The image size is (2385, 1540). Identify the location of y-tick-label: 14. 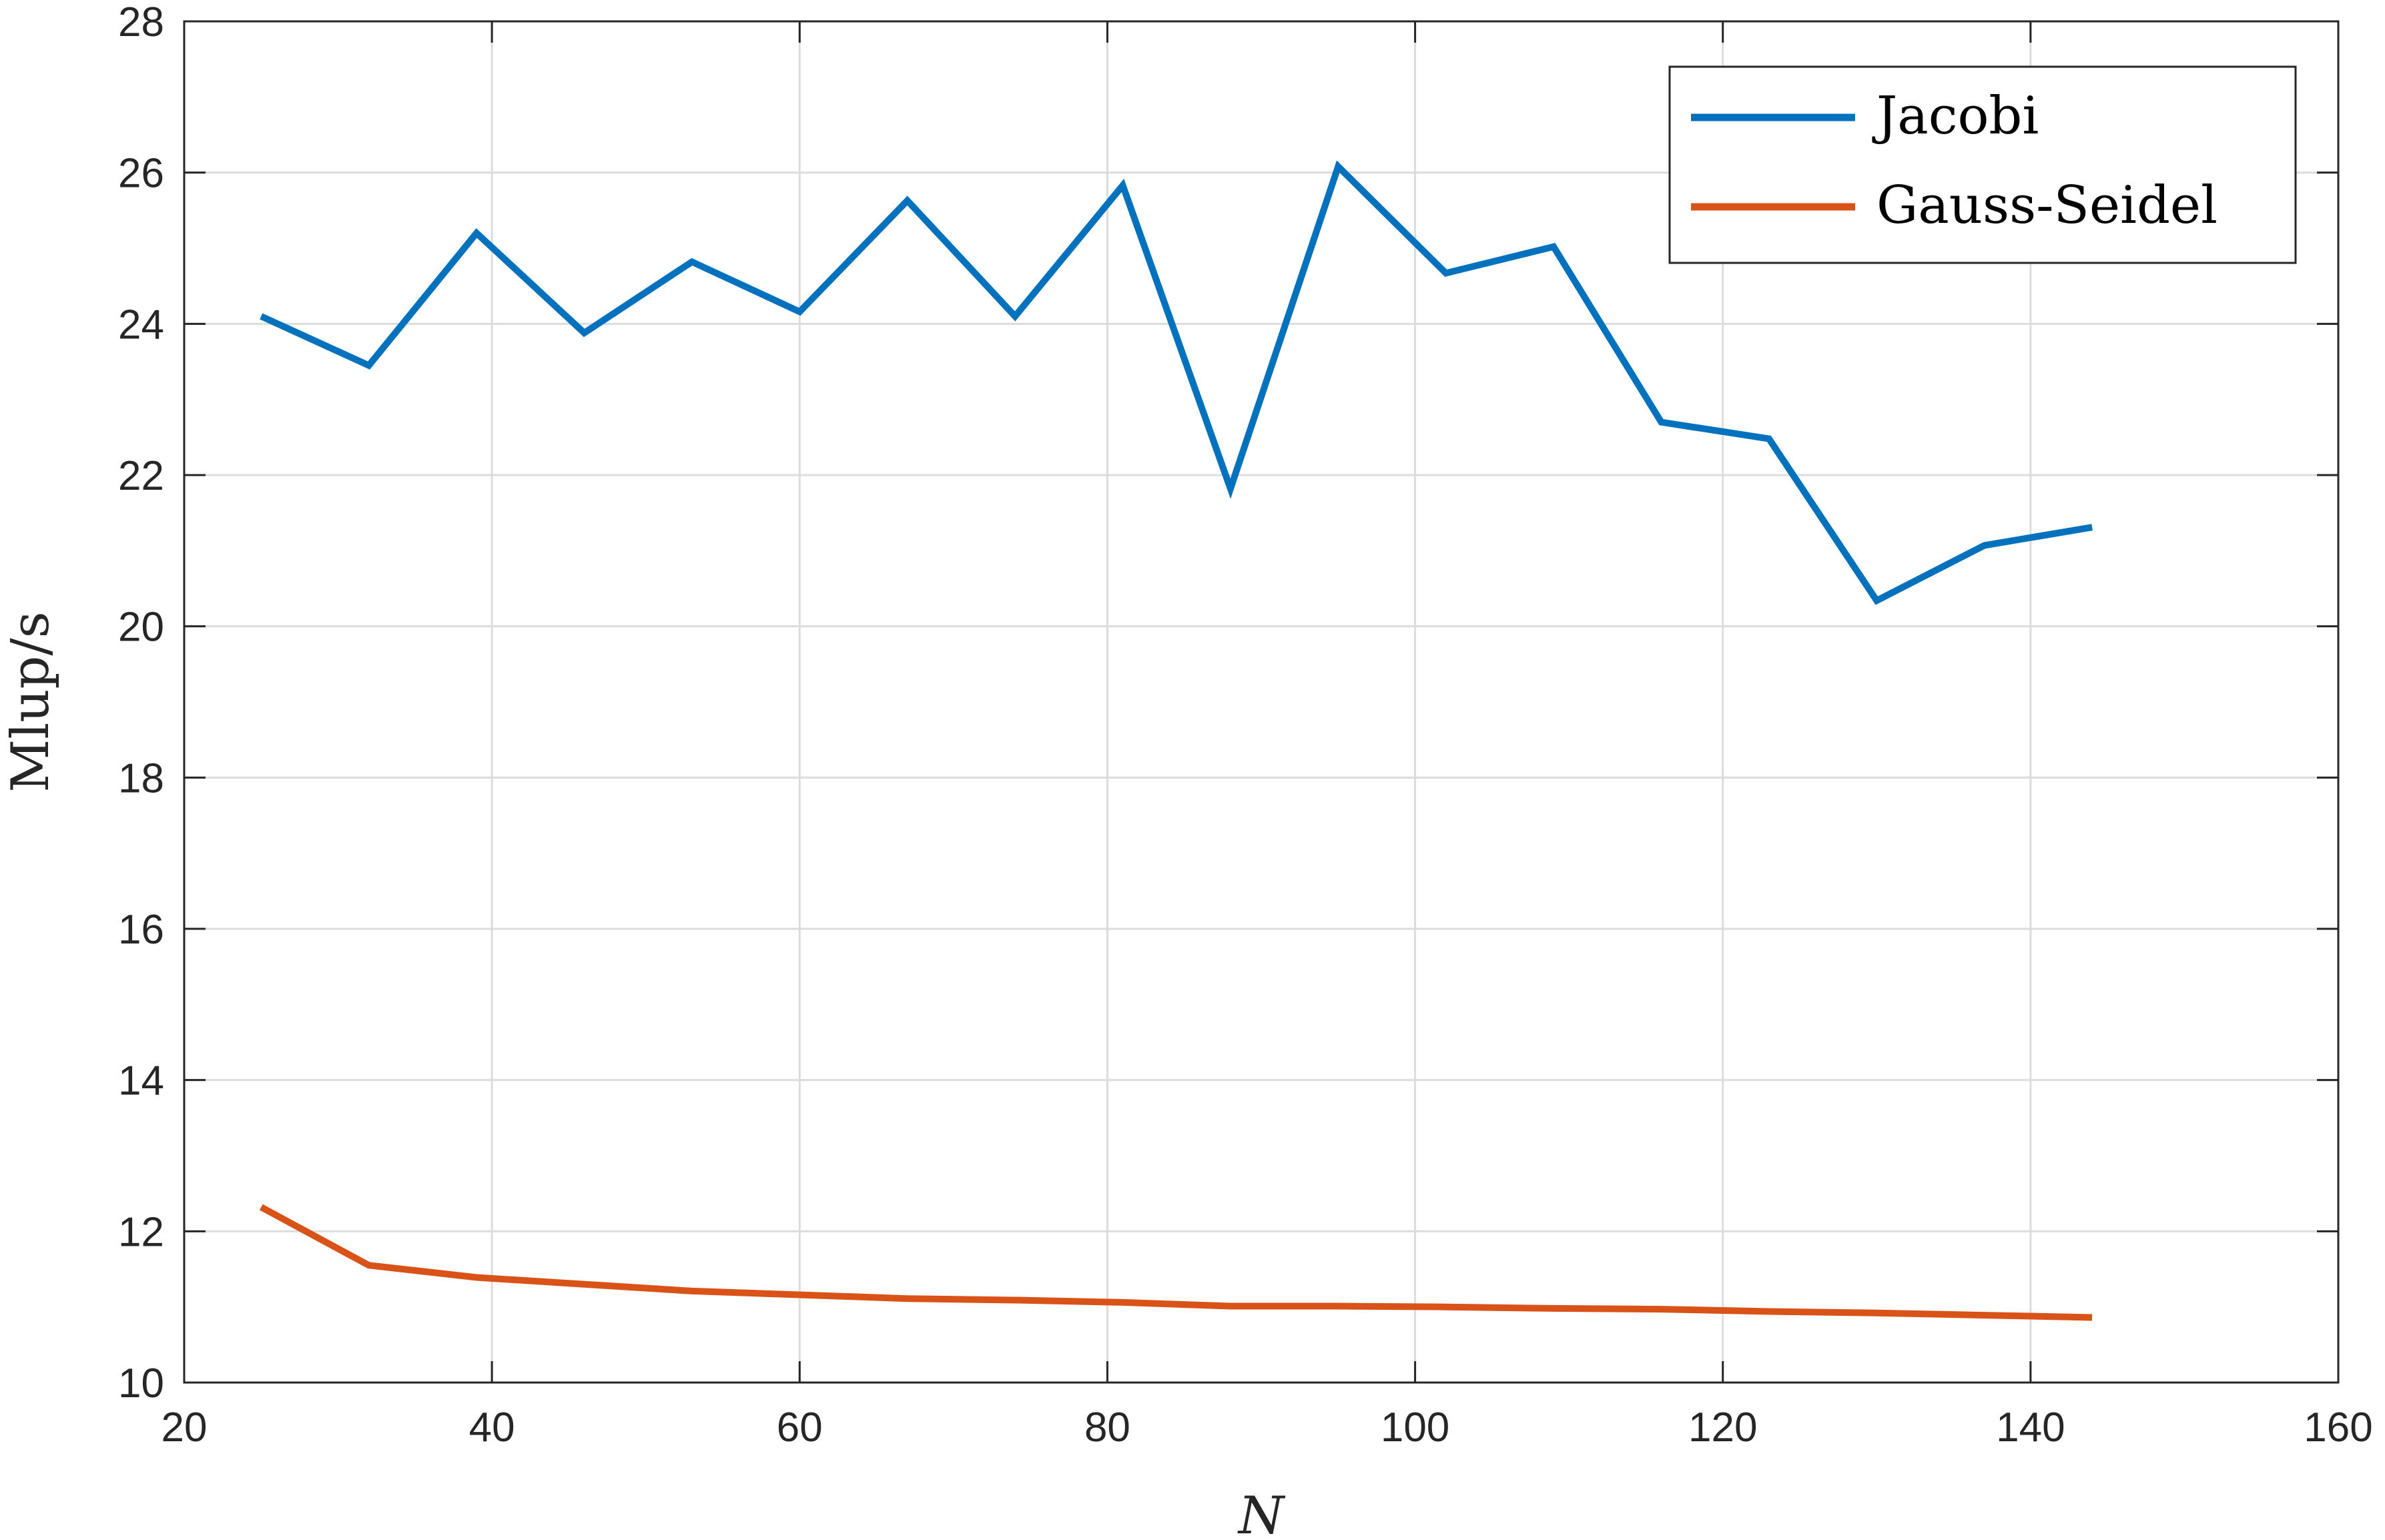
(141, 1081).